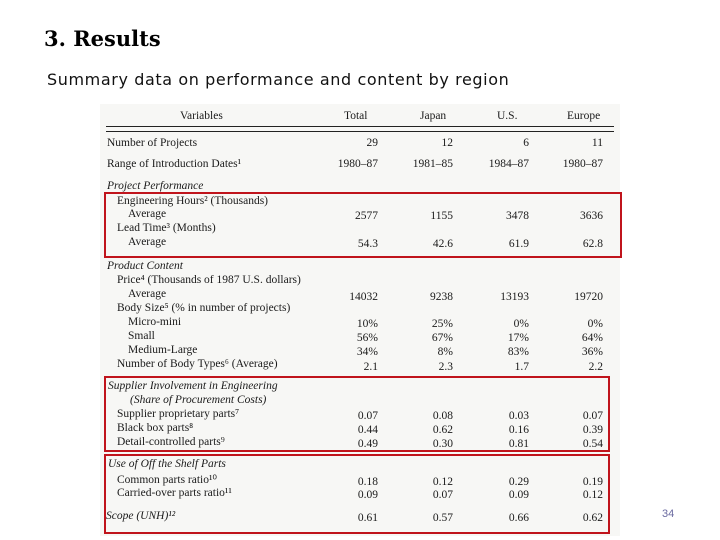  Describe the element at coordinates (597, 143) in the screenshot. I see `cell-europe: 11` at that location.